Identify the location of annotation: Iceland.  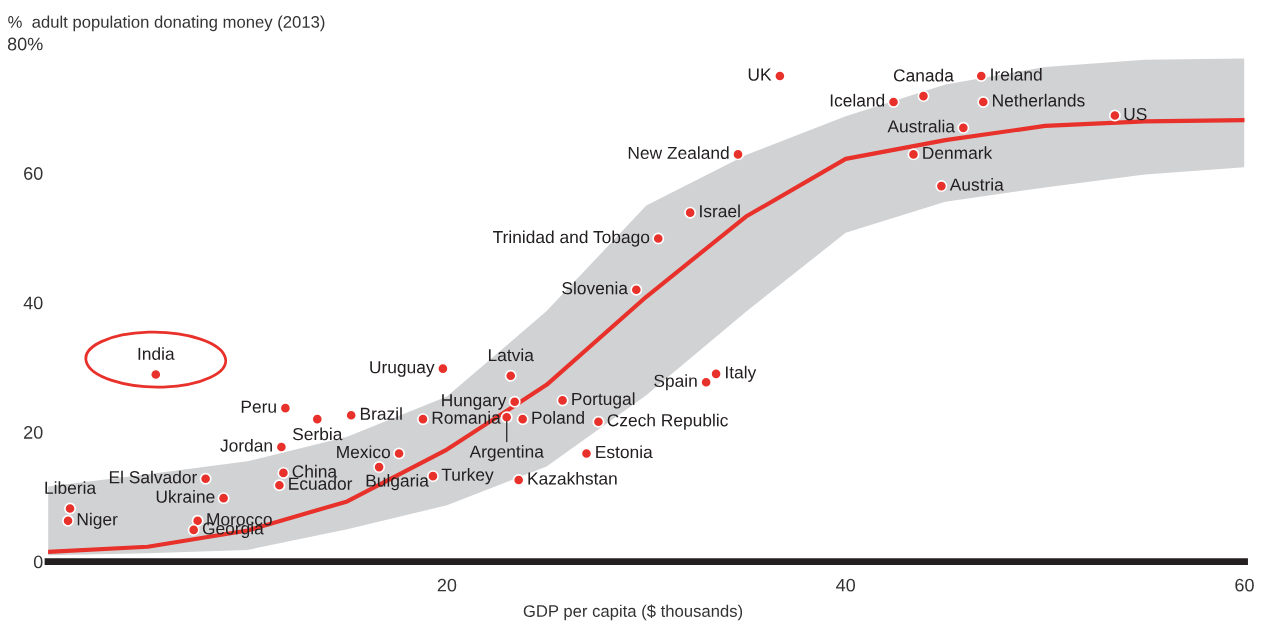
(857, 100).